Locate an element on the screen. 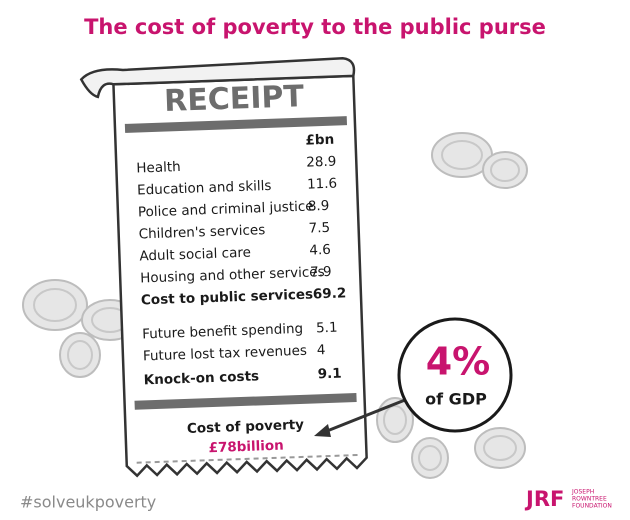 This screenshot has height=520, width=630. row-value: 28.9 is located at coordinates (321, 162).